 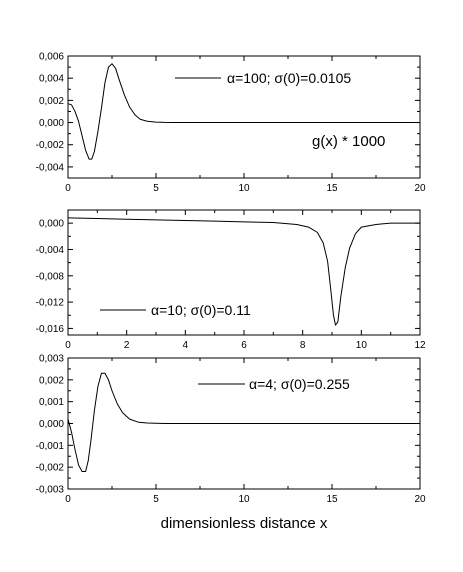 I want to click on y-tick-label: -0,016, so click(x=50, y=329).